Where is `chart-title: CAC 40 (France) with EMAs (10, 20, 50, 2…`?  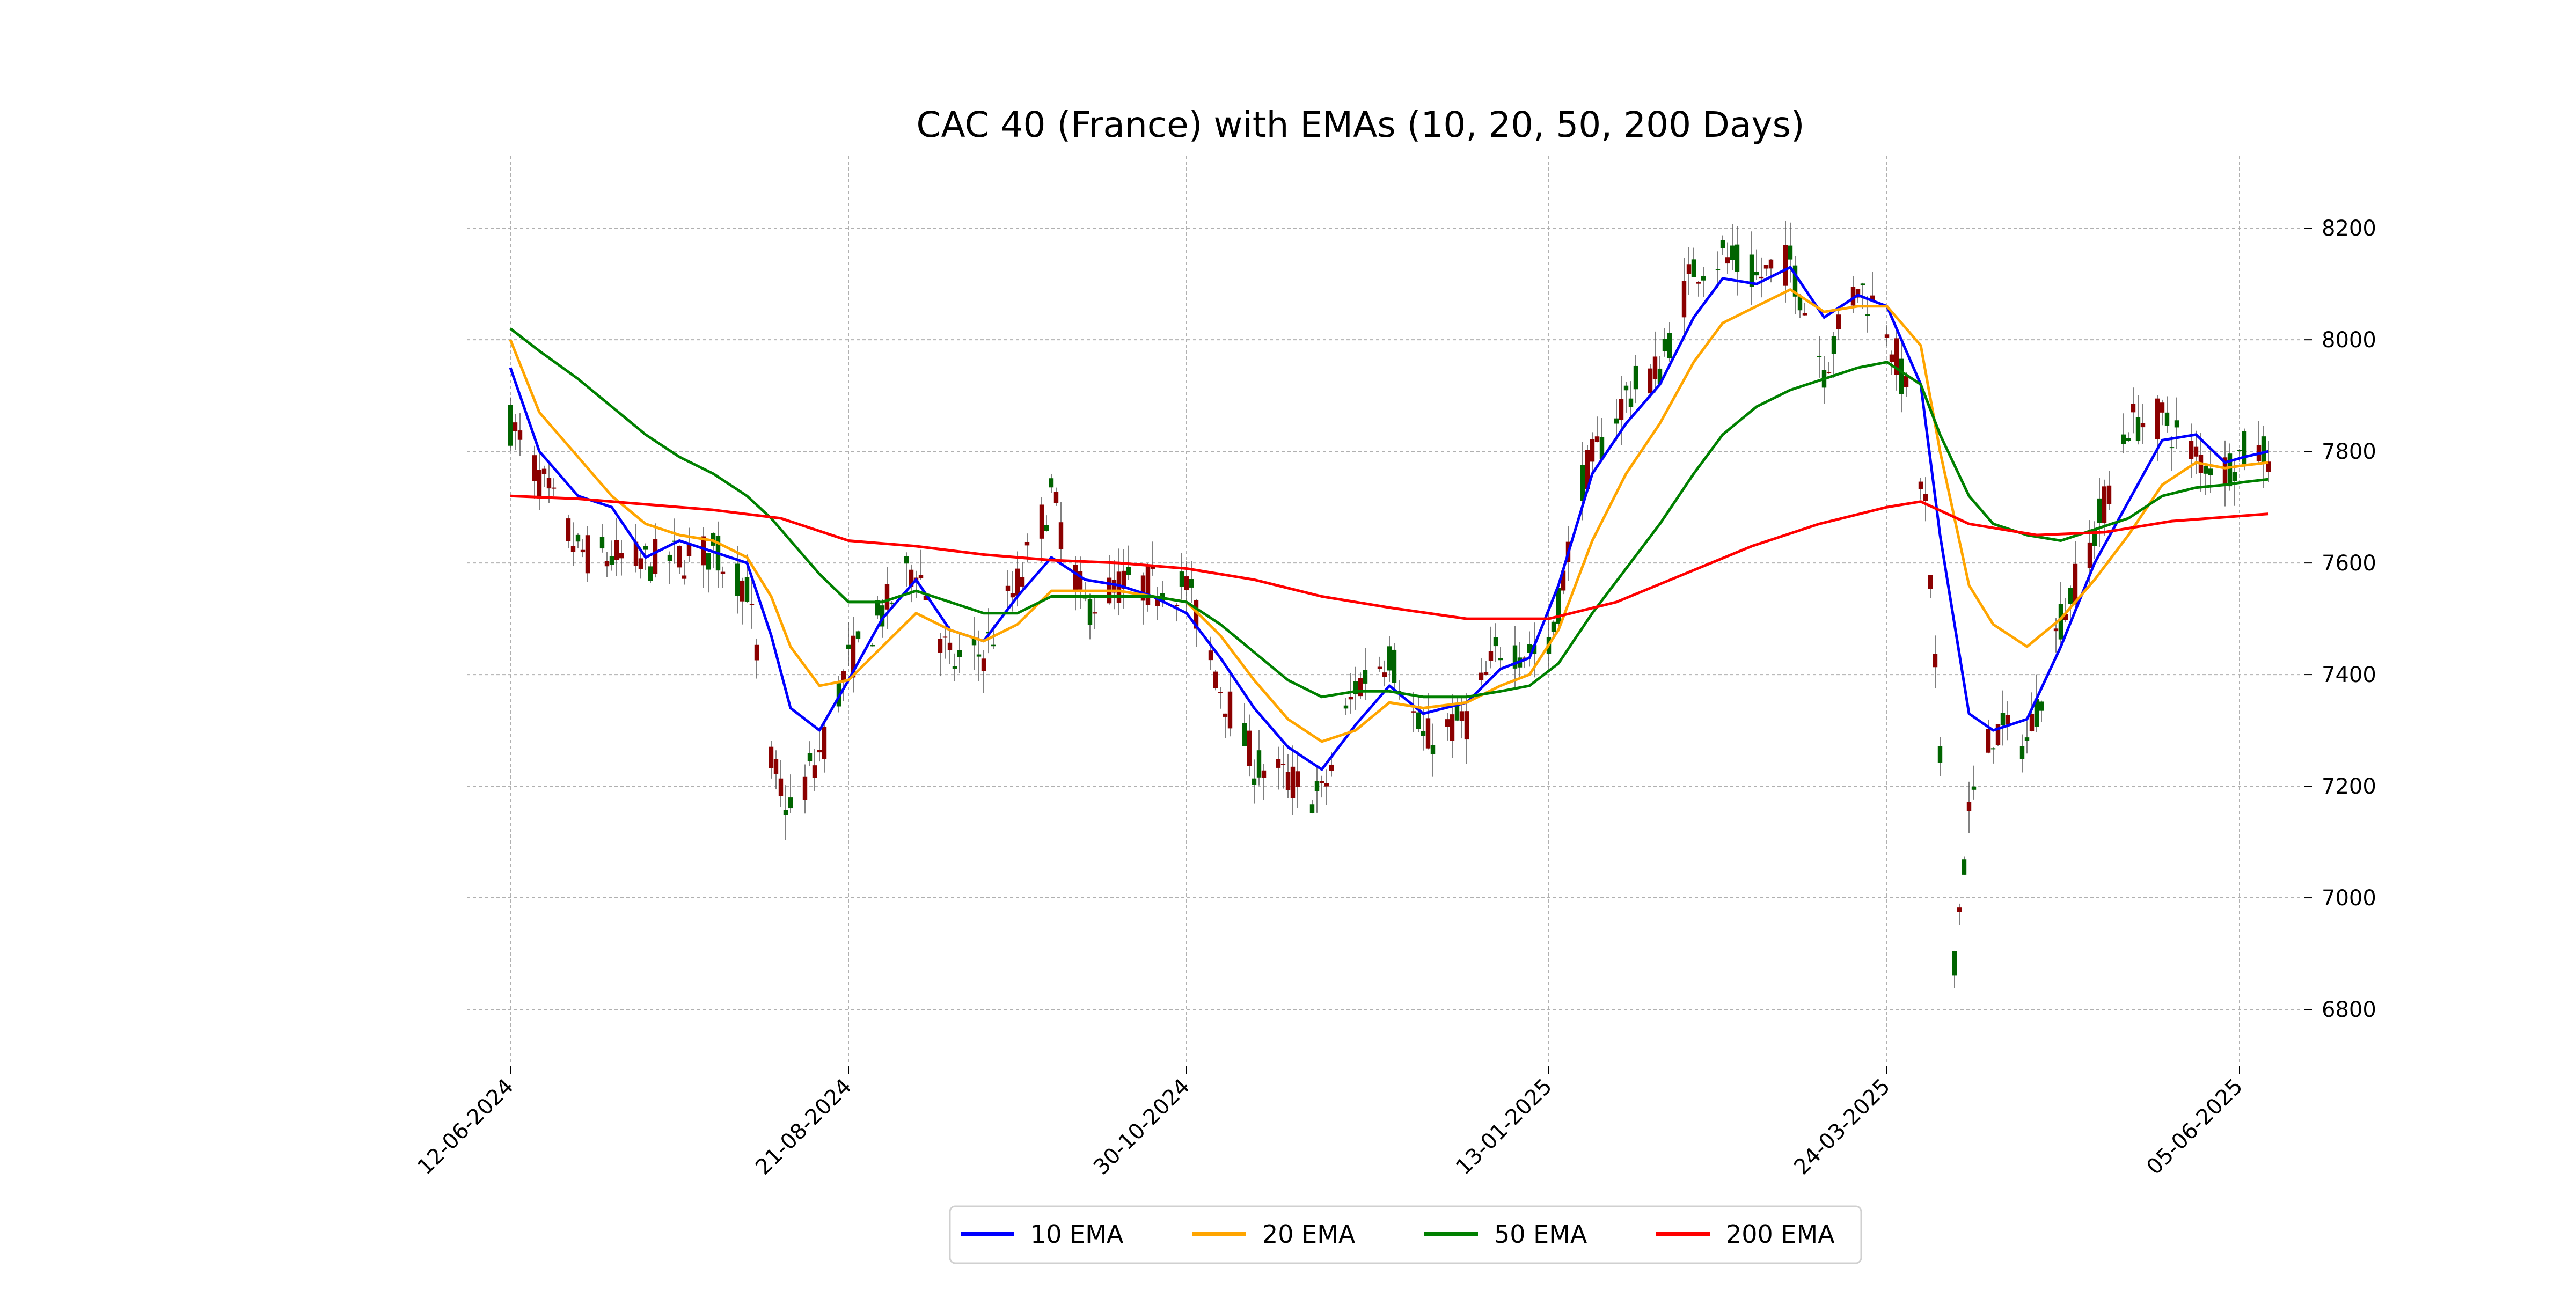
chart-title: CAC 40 (France) with EMAs (10, 20, 50, 2… is located at coordinates (1360, 124).